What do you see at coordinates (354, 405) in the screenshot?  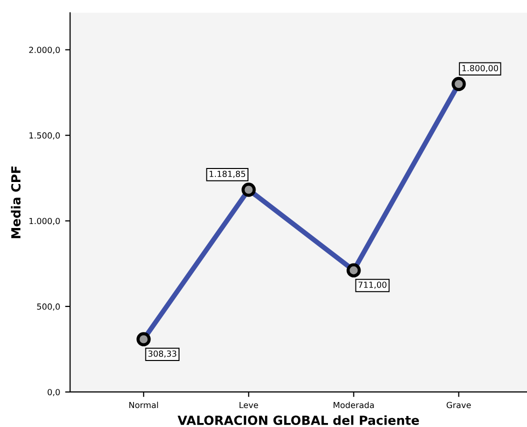 I see `x-tick-label: Moderada` at bounding box center [354, 405].